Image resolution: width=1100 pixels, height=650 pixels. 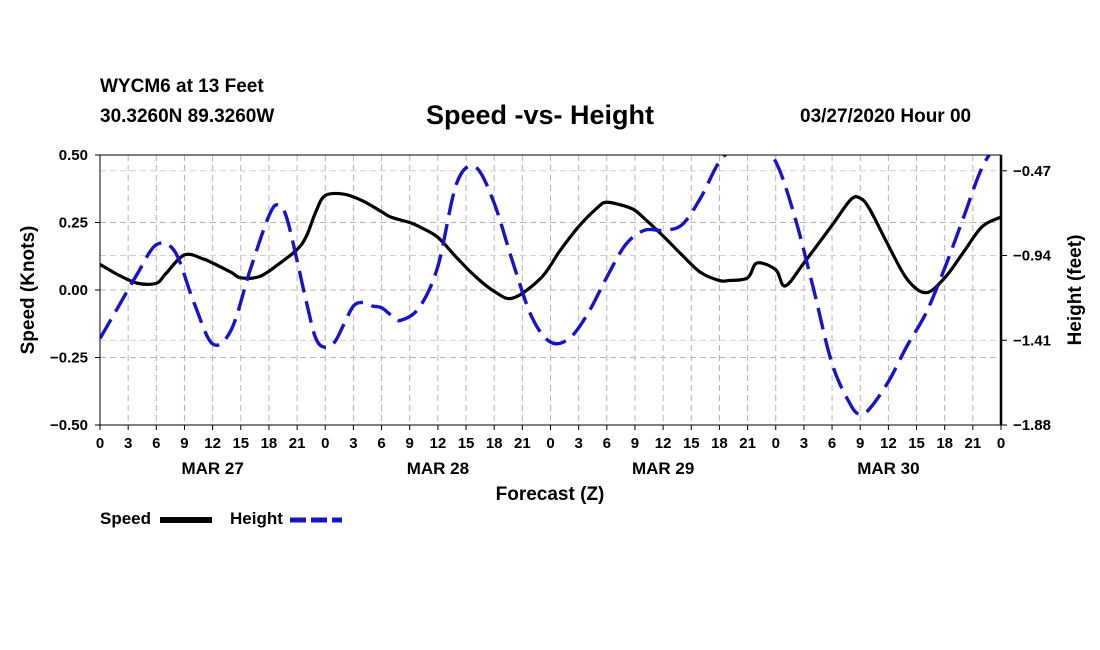 What do you see at coordinates (69, 358) in the screenshot?
I see `y-tick-label: −0.25` at bounding box center [69, 358].